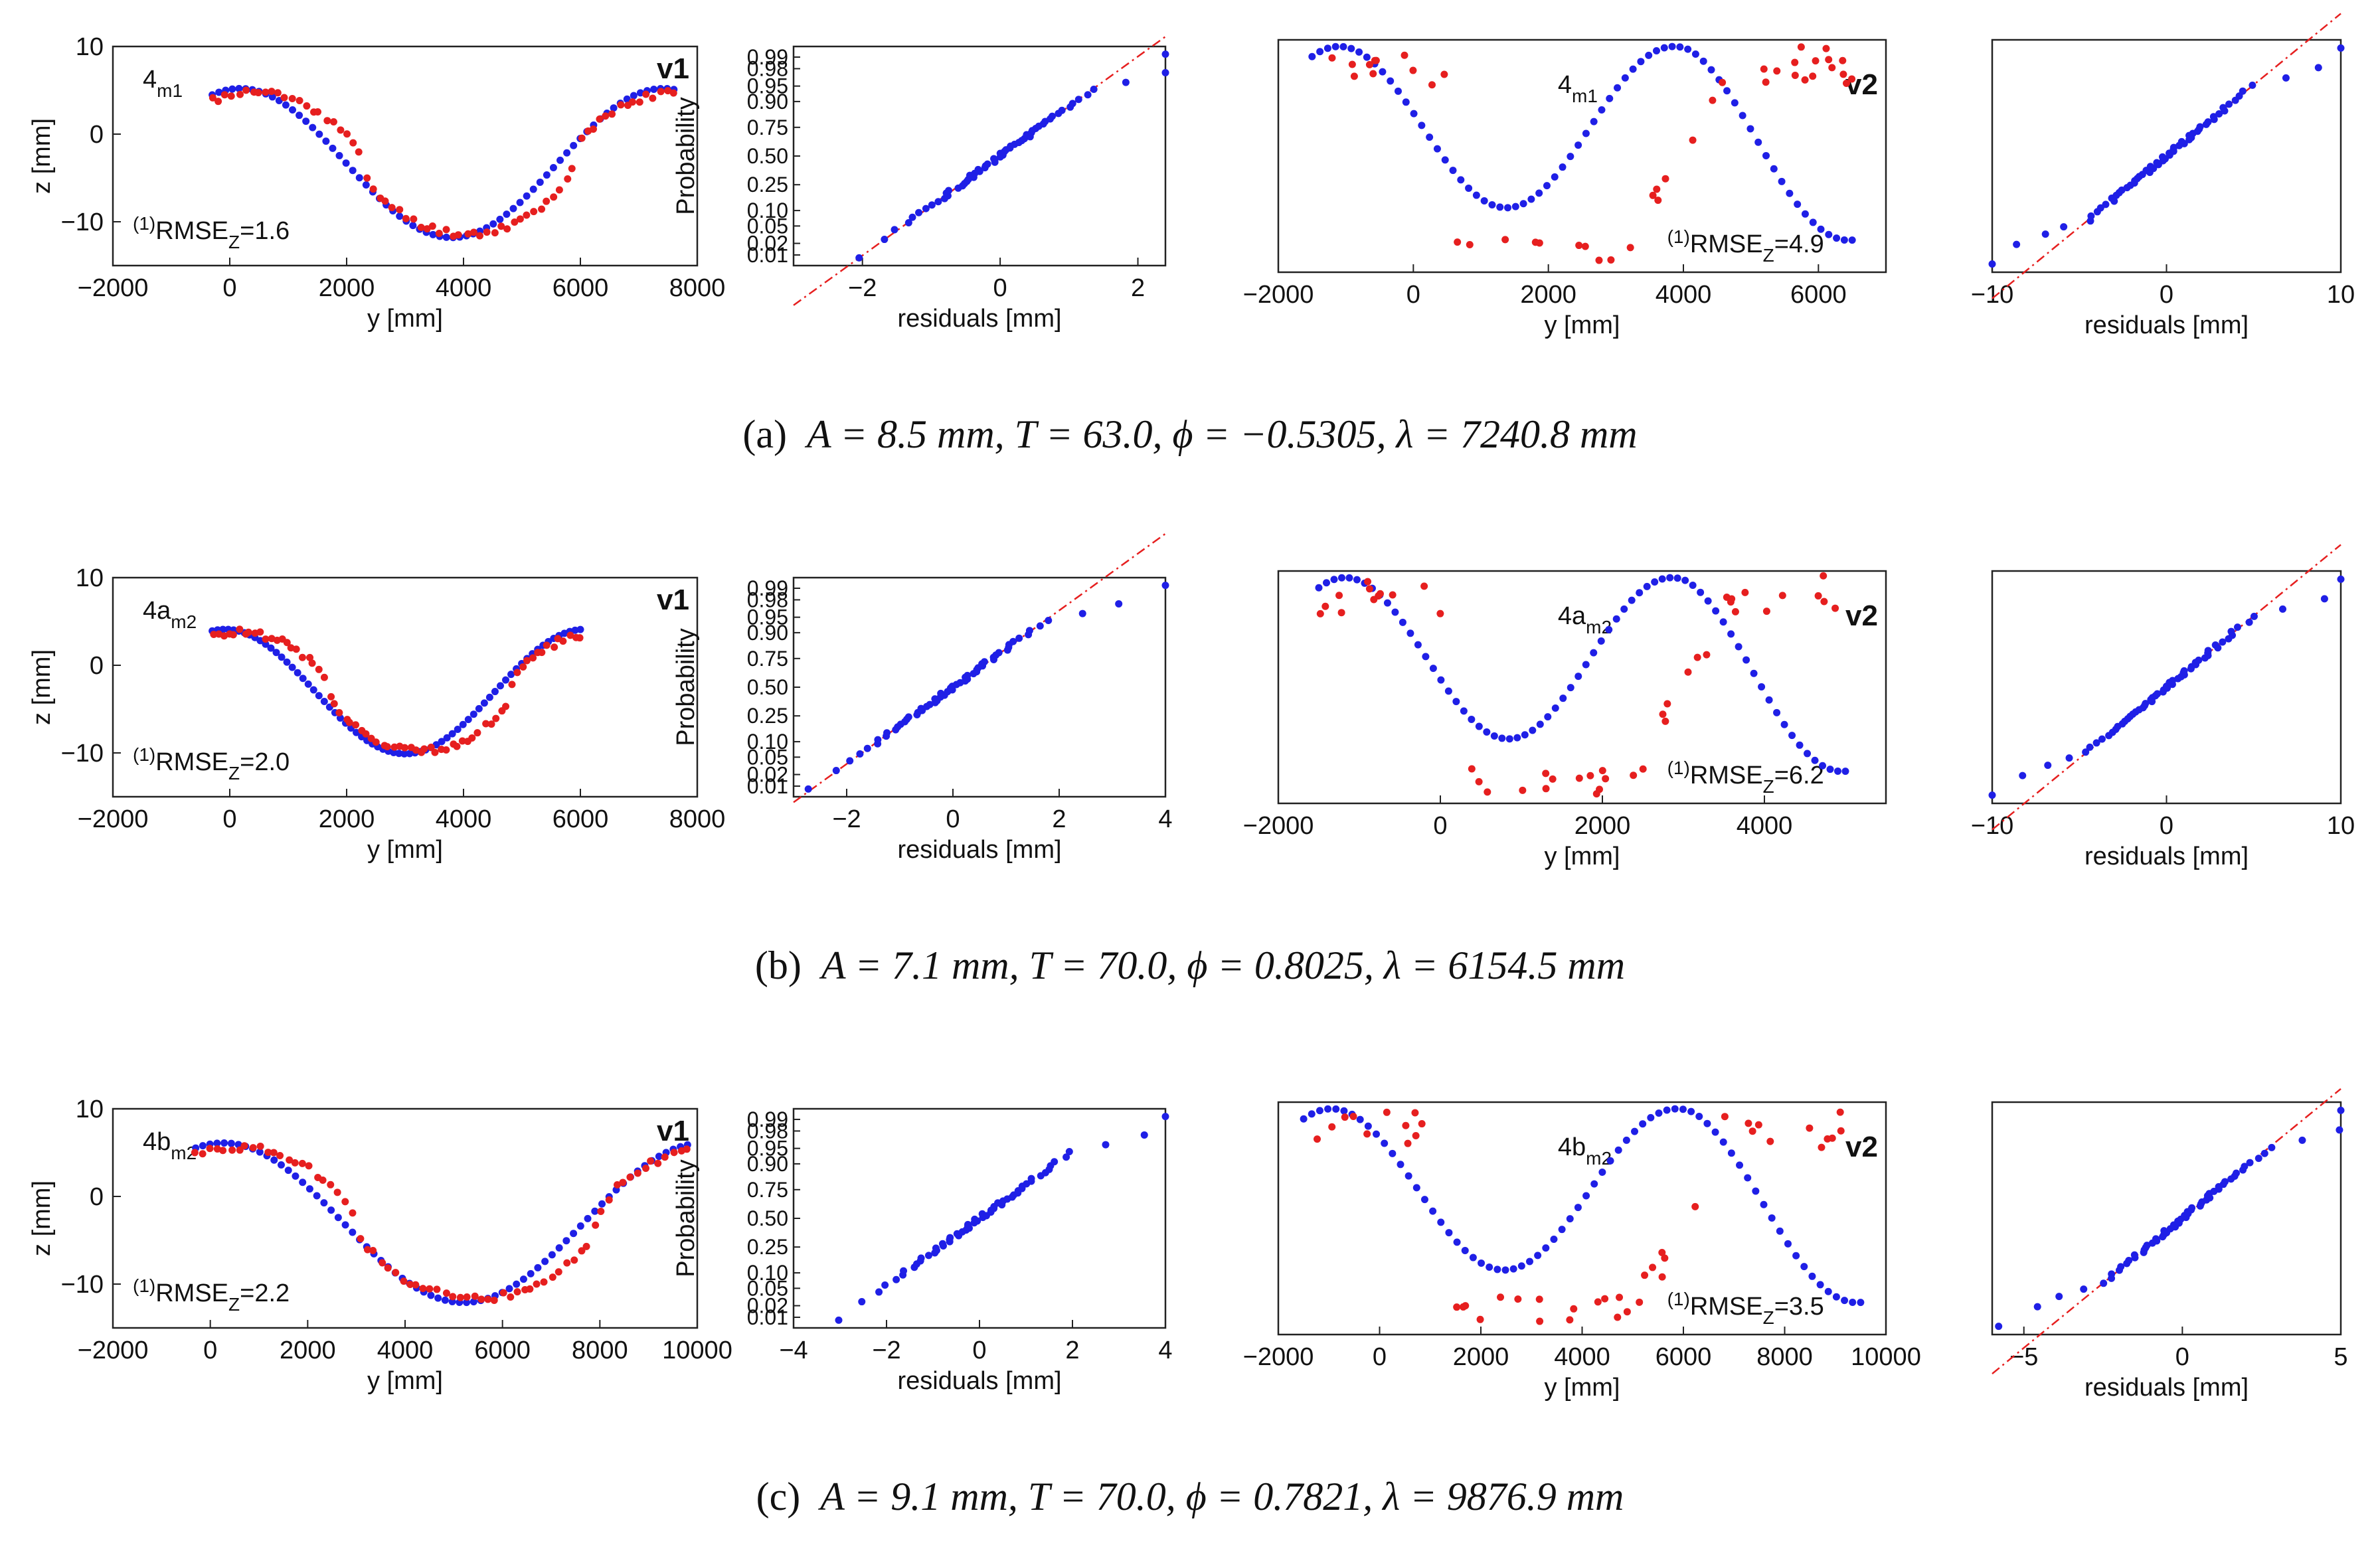 This screenshot has height=1547, width=2380. What do you see at coordinates (405, 156) in the screenshot?
I see `plot-frame` at bounding box center [405, 156].